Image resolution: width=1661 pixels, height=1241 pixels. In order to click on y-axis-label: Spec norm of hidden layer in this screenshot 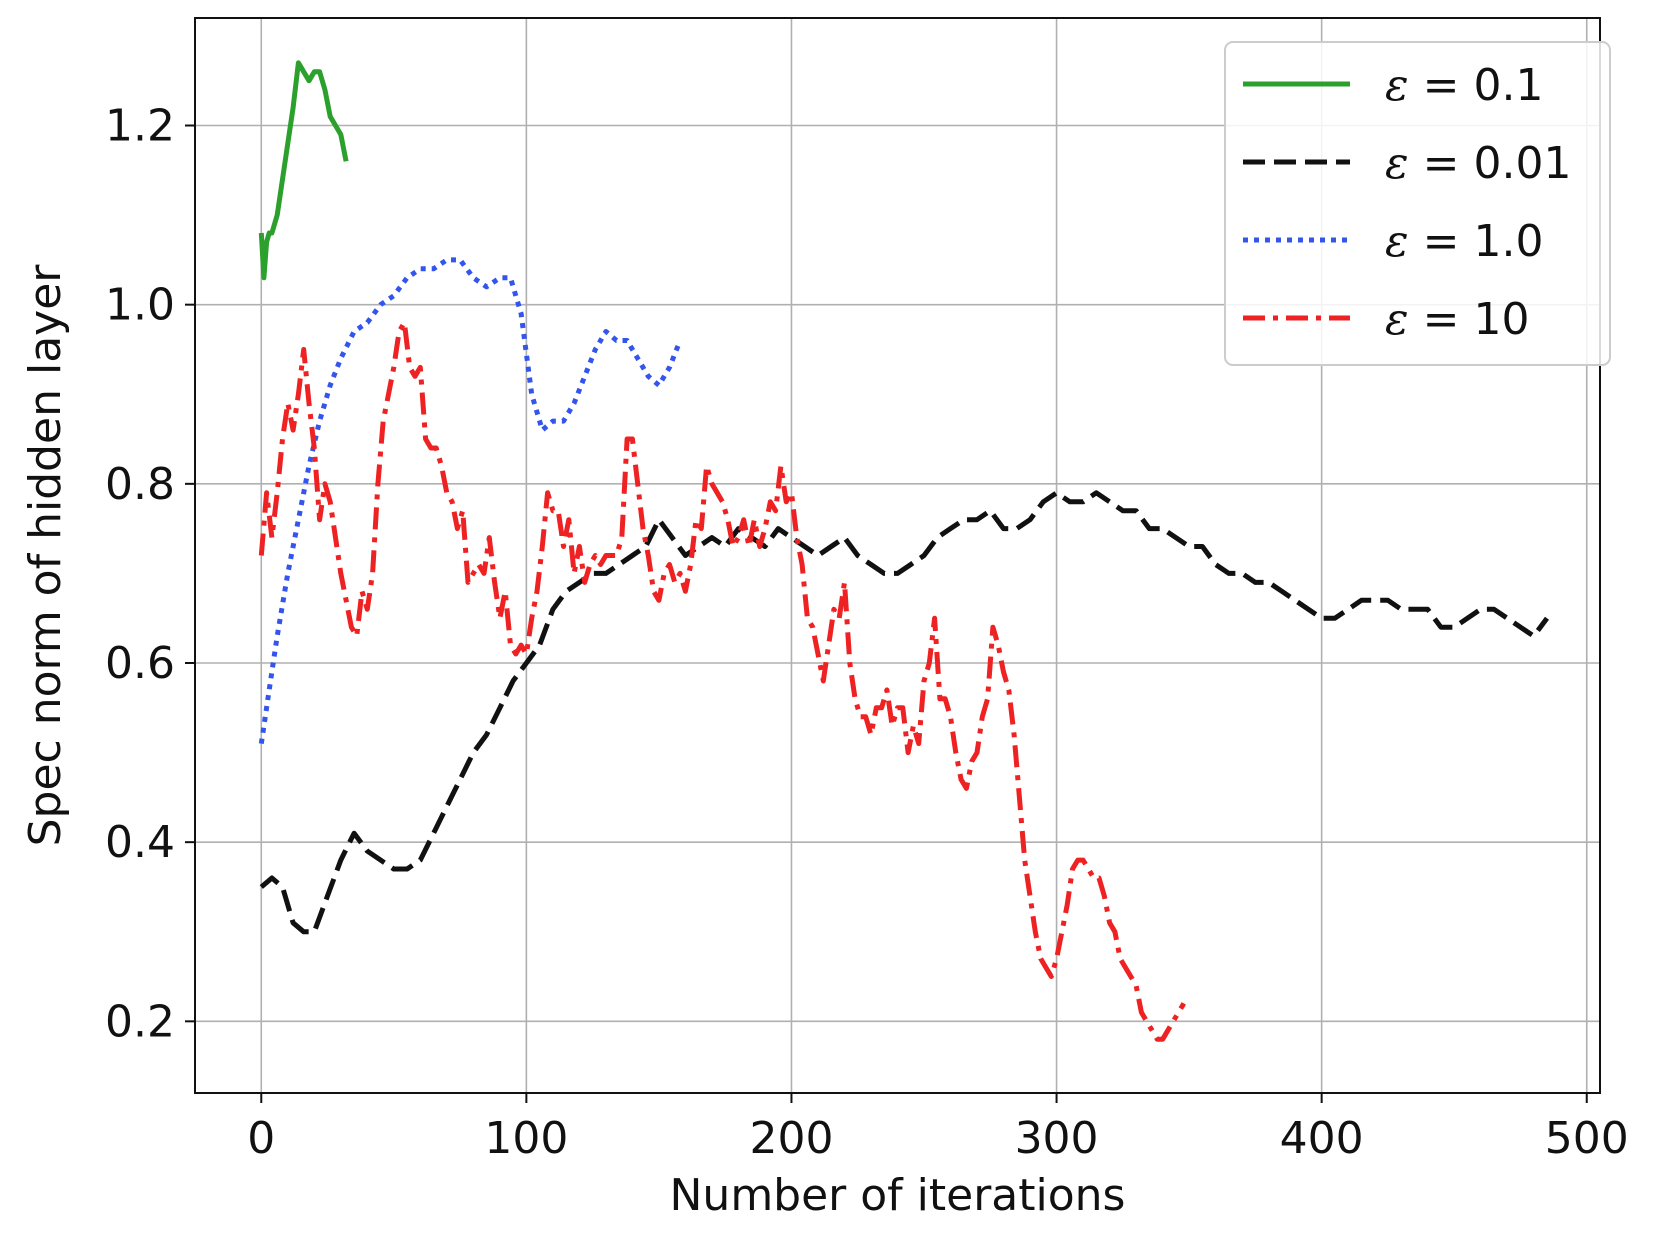, I will do `click(45, 555)`.